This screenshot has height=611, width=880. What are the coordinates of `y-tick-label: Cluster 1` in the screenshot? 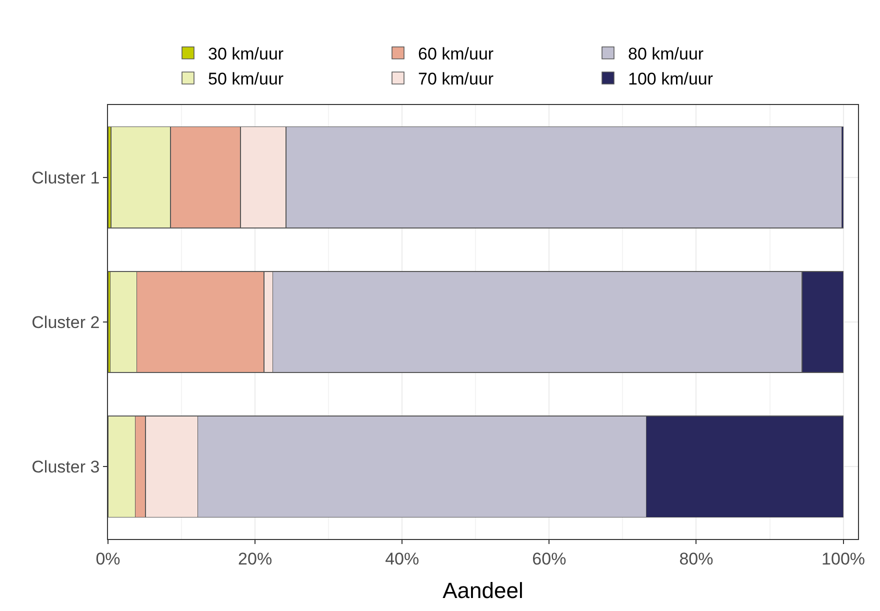 It's located at (66, 178).